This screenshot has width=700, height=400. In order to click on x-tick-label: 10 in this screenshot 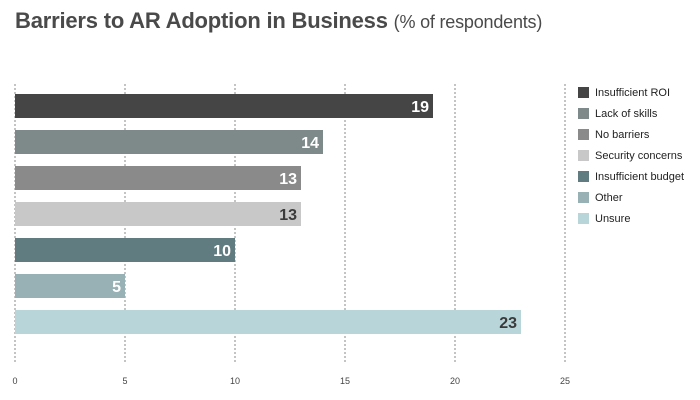, I will do `click(235, 381)`.